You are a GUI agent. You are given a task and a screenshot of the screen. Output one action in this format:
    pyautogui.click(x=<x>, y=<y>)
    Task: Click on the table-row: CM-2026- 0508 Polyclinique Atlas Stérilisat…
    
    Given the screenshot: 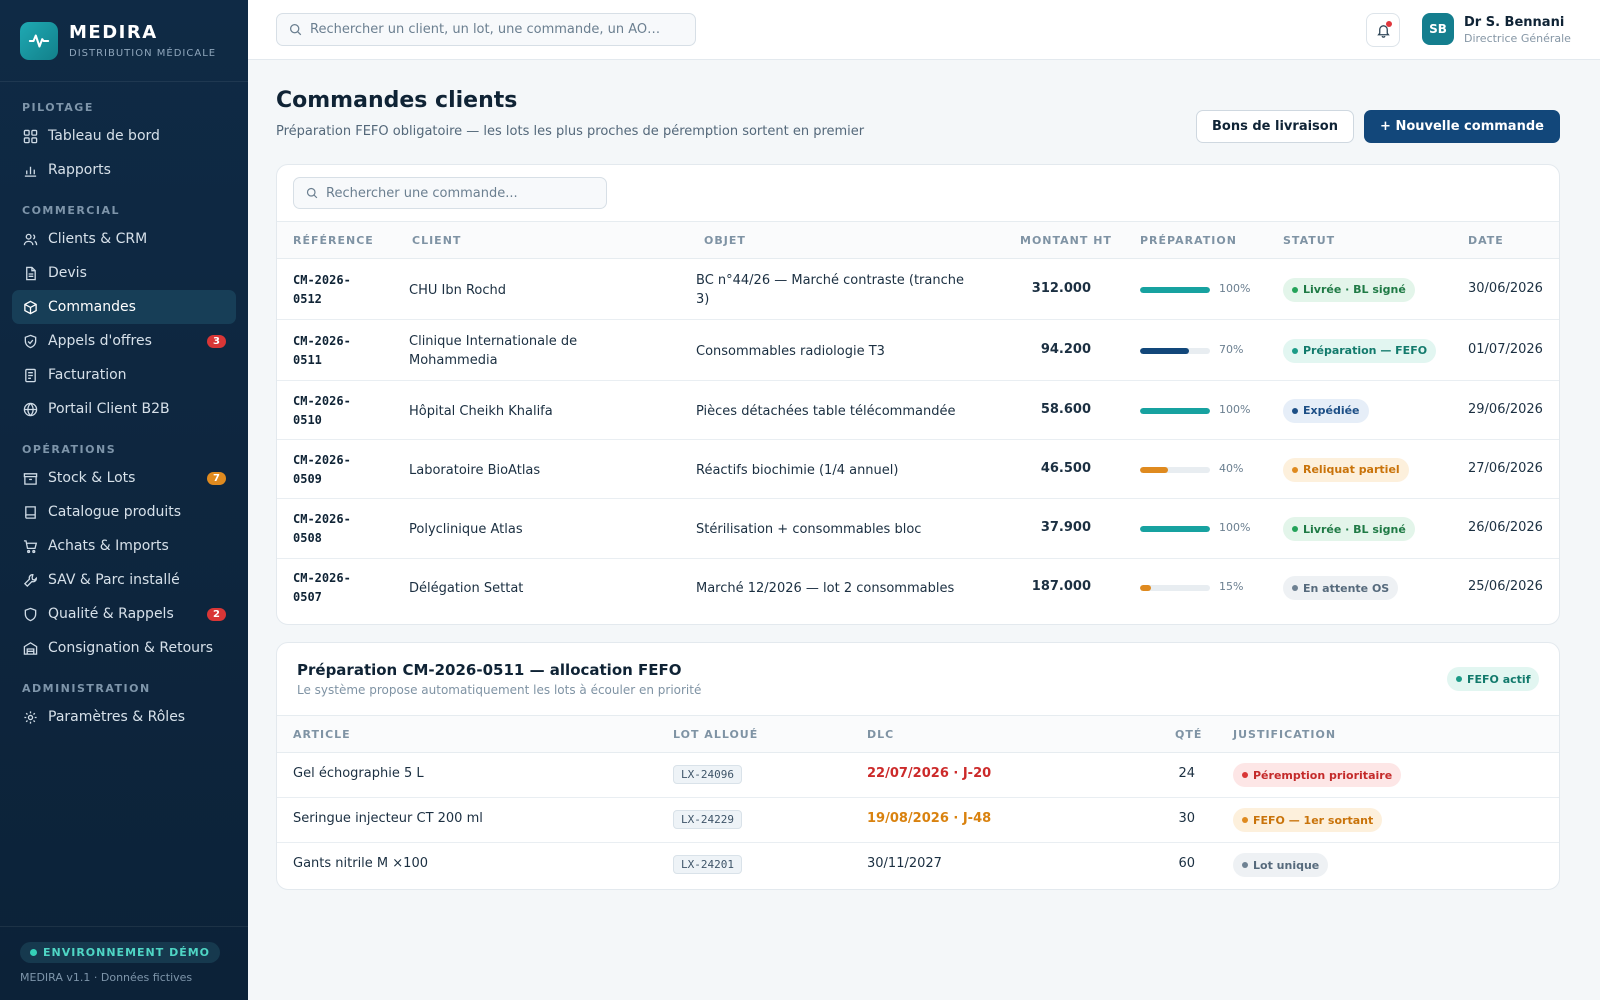 What is the action you would take?
    pyautogui.click(x=918, y=529)
    